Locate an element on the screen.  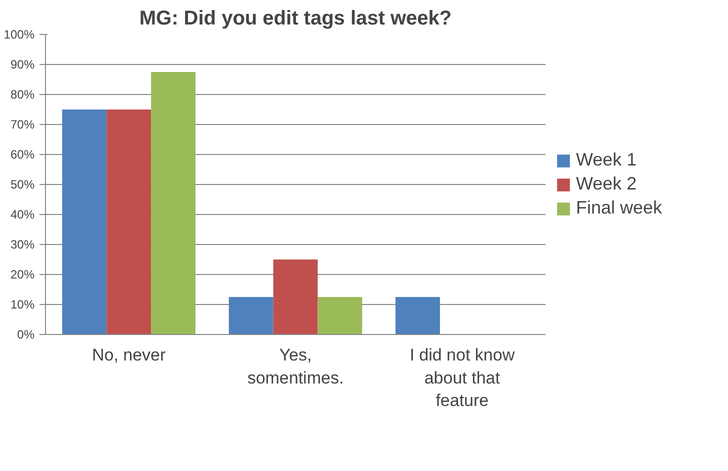
x-tick-label: I did not know about that feature is located at coordinates (463, 378).